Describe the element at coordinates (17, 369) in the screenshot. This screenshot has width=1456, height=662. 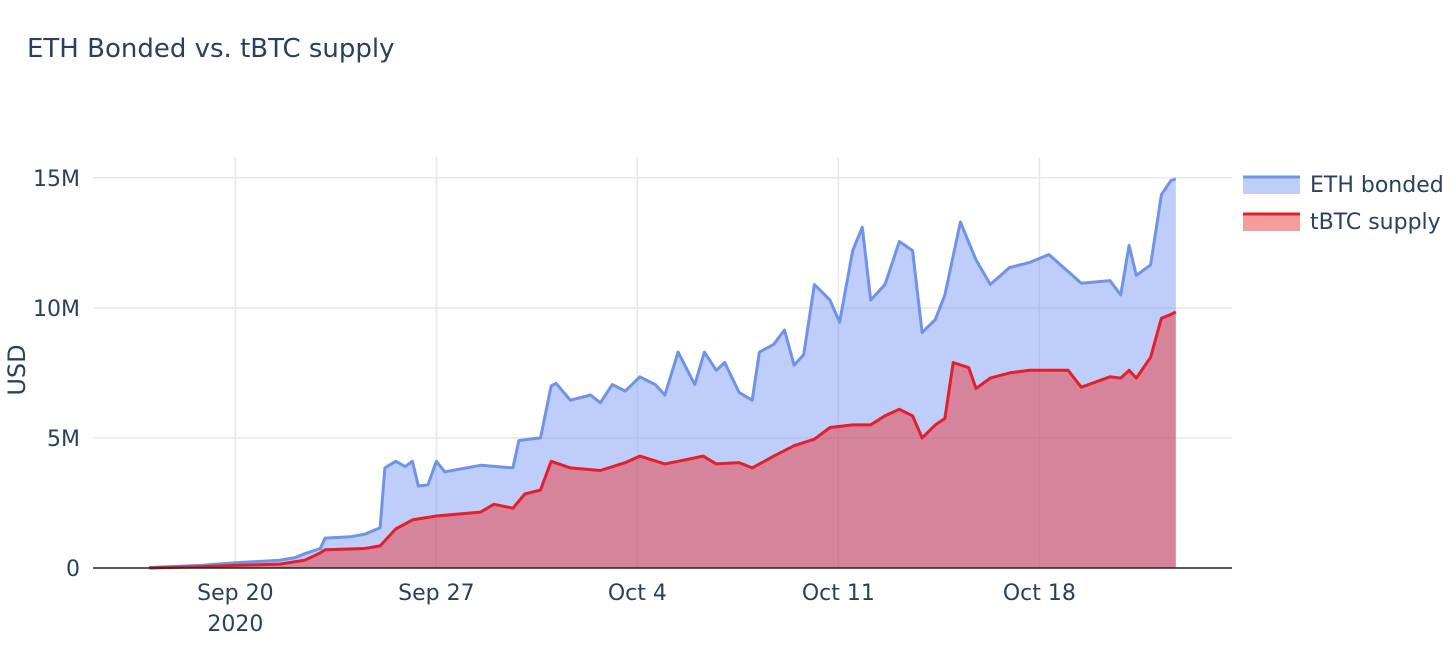
I see `y-axis-label: USD` at that location.